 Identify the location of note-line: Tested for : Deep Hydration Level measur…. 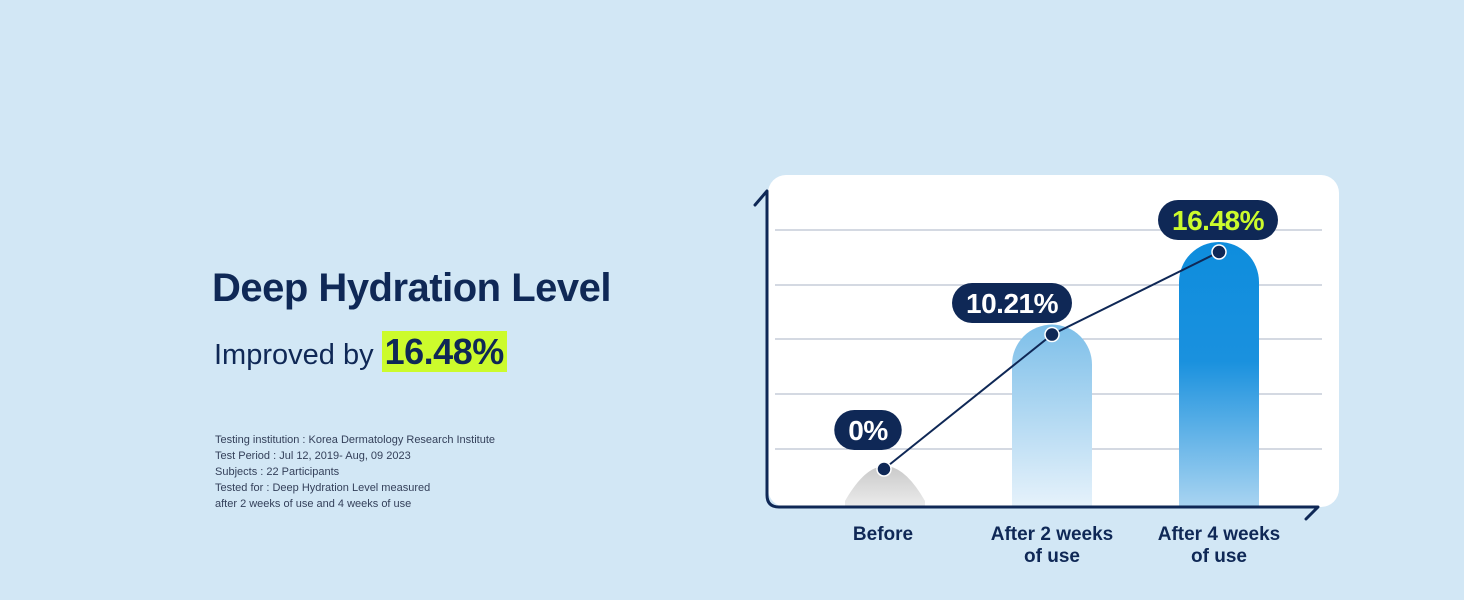
(323, 488).